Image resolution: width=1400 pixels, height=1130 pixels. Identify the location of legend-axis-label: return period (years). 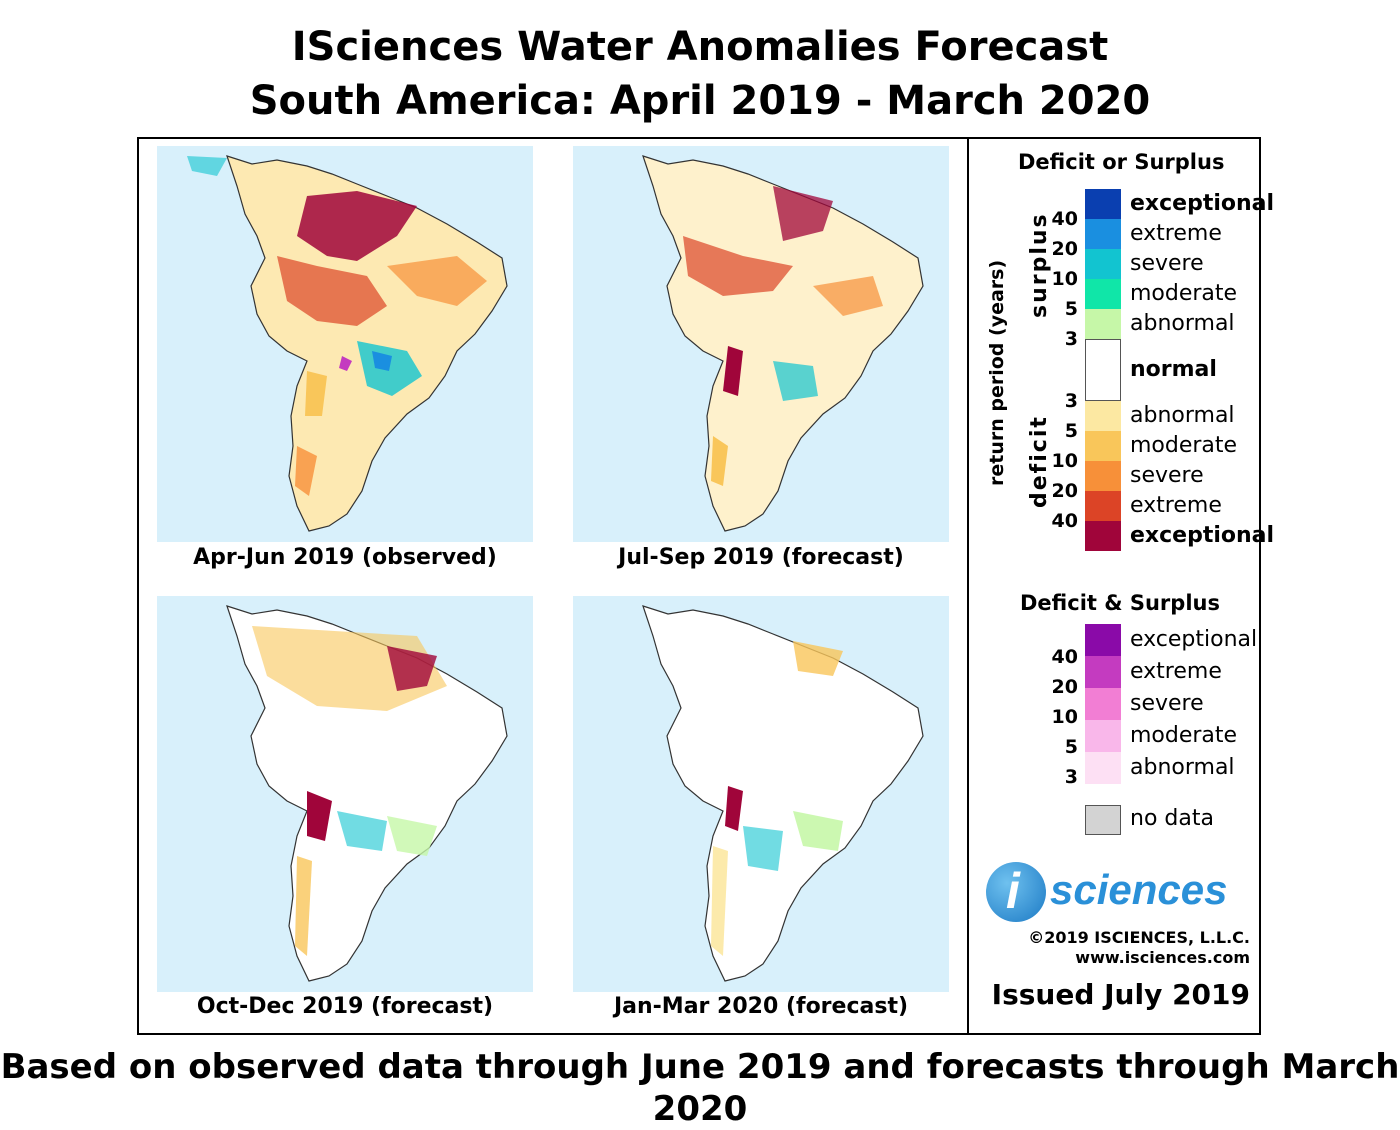
(997, 372).